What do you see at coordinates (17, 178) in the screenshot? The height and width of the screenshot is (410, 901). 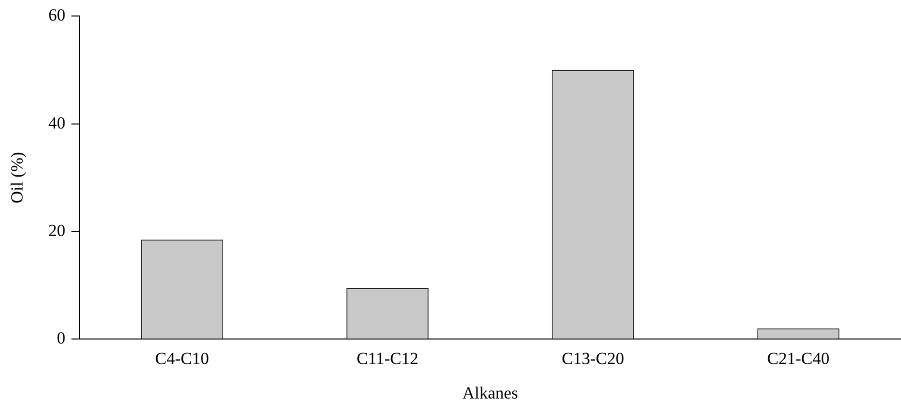 I see `y-axis-title: Oil (%)` at bounding box center [17, 178].